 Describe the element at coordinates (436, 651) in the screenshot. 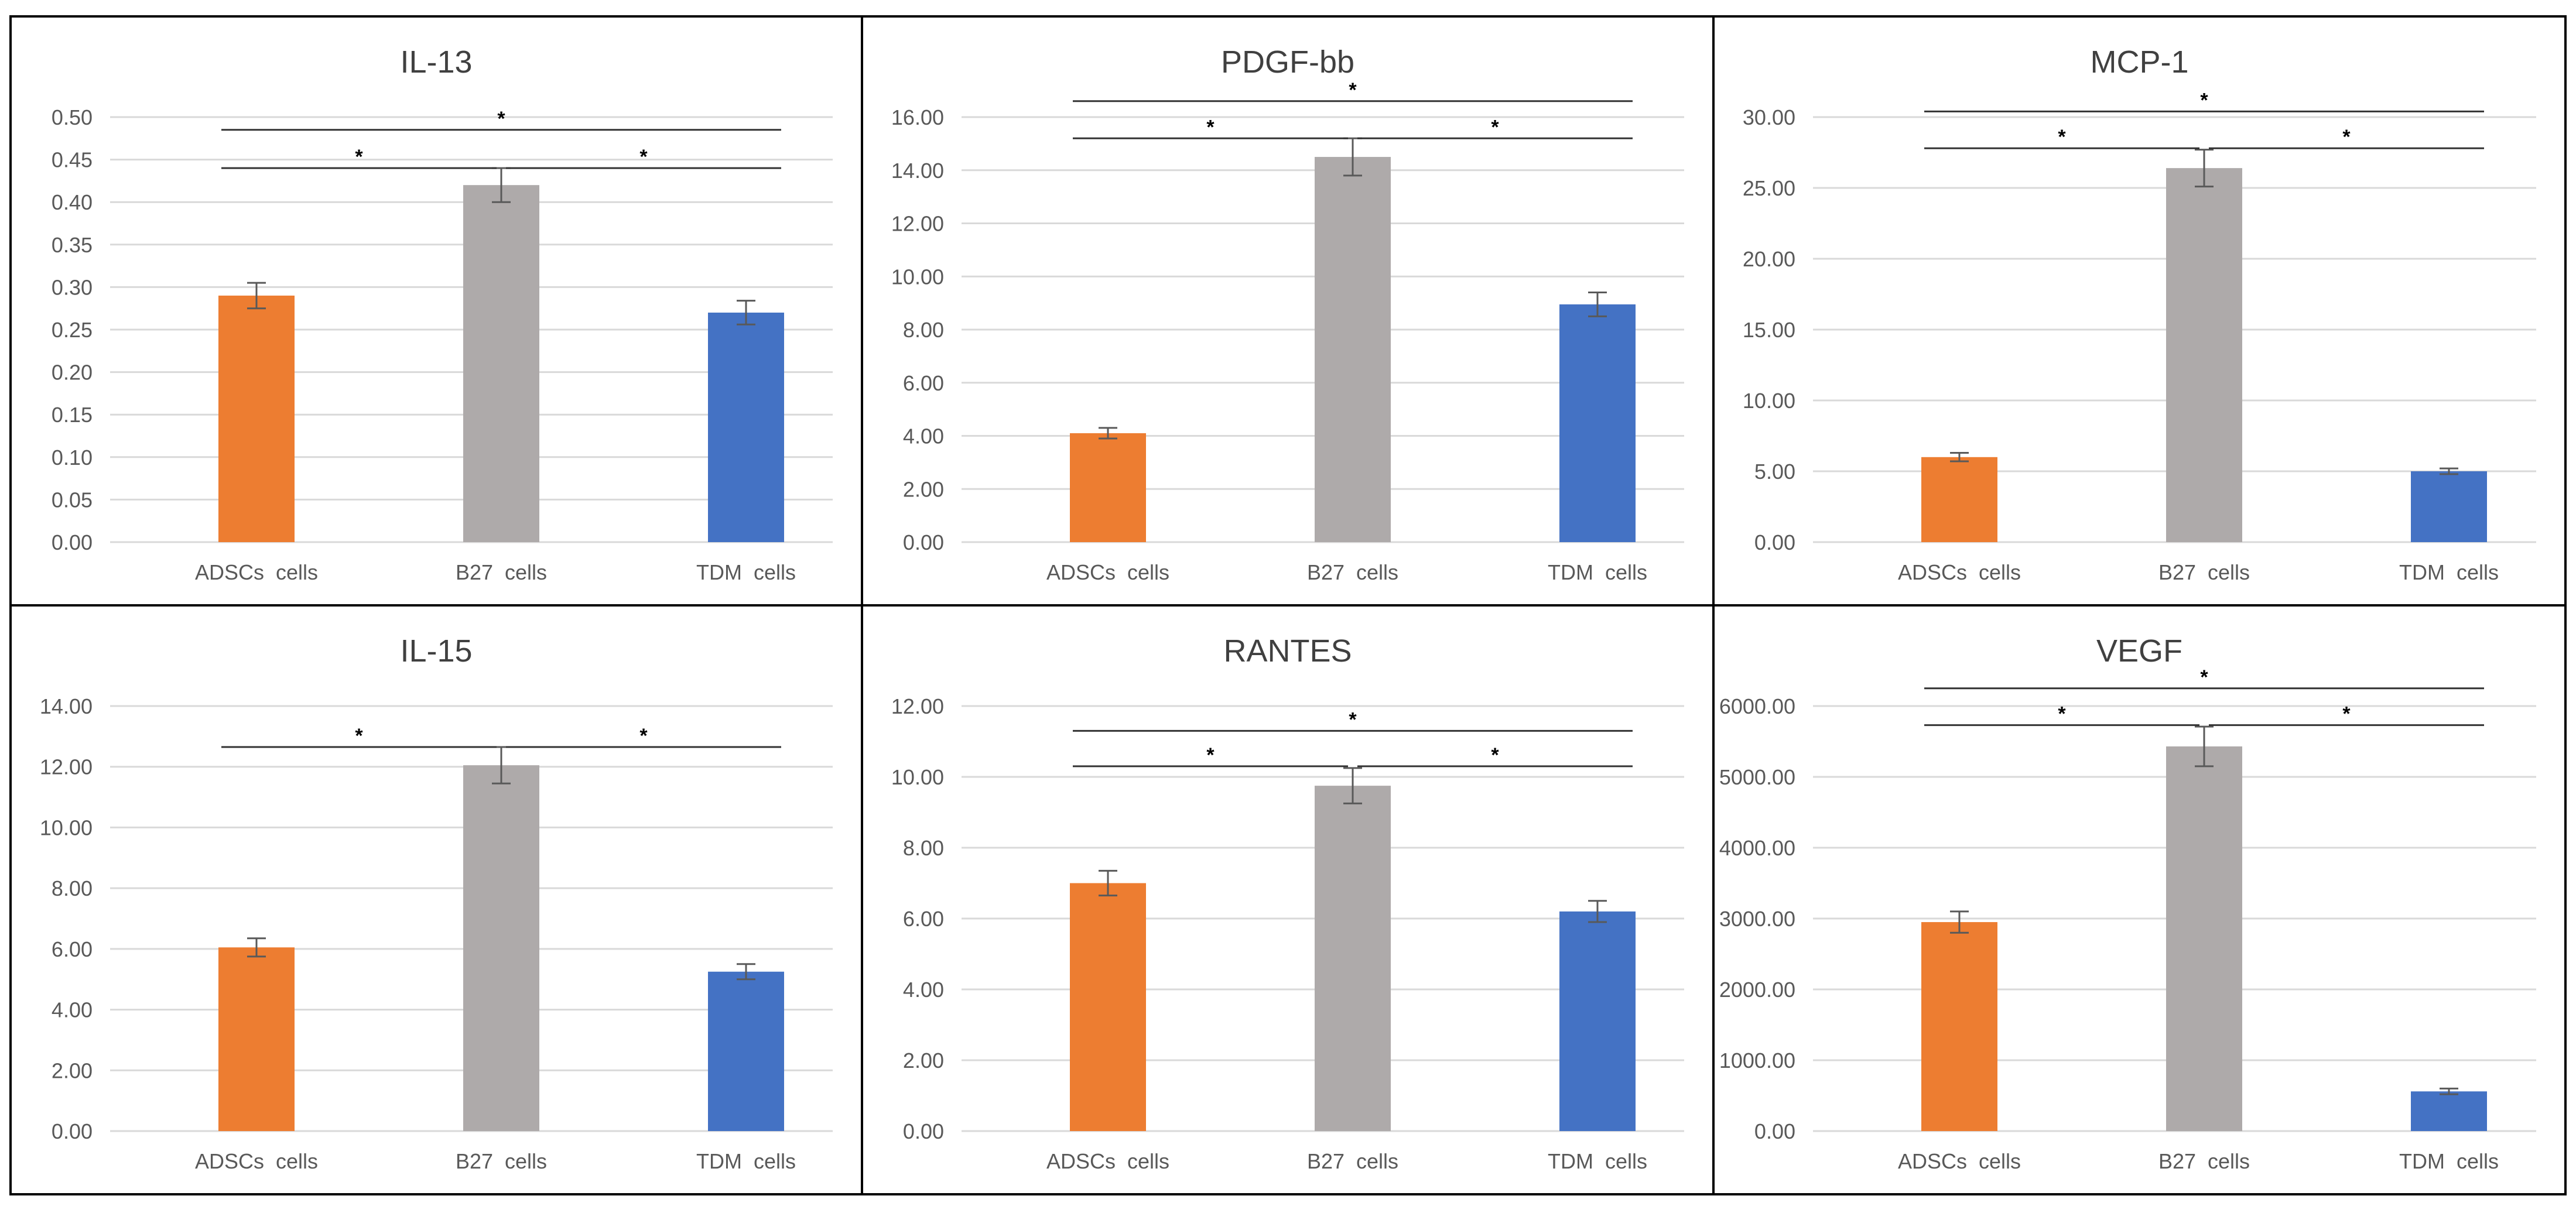

I see `chart-title: IL-15` at that location.